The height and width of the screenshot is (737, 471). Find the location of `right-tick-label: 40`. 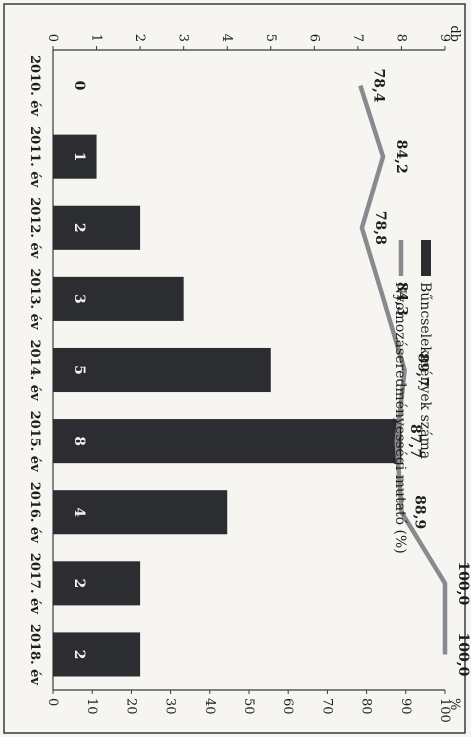

right-tick-label: 40 is located at coordinates (209, 706).